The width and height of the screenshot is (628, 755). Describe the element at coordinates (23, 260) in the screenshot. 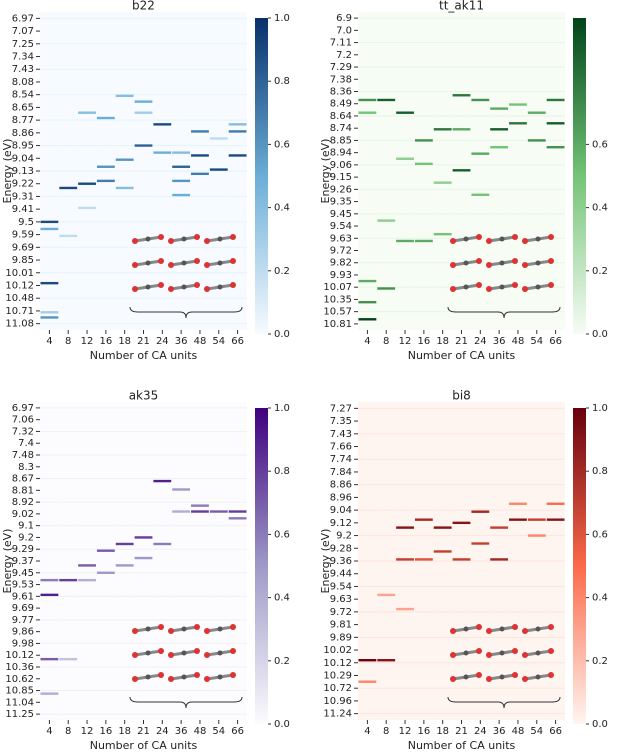

I see `y-tick-label: 9.85` at that location.